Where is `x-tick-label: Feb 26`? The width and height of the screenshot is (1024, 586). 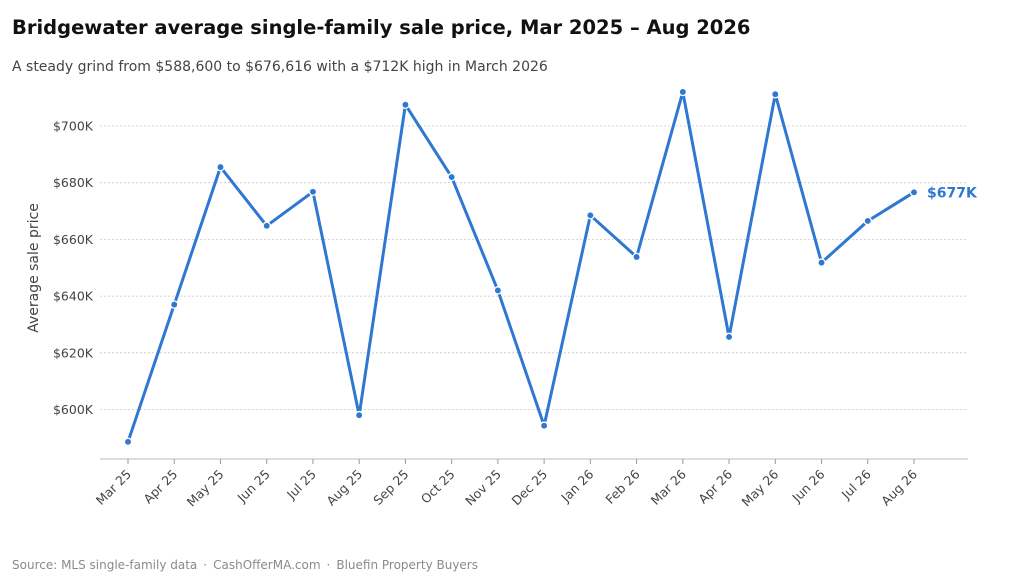 x-tick-label: Feb 26 is located at coordinates (622, 486).